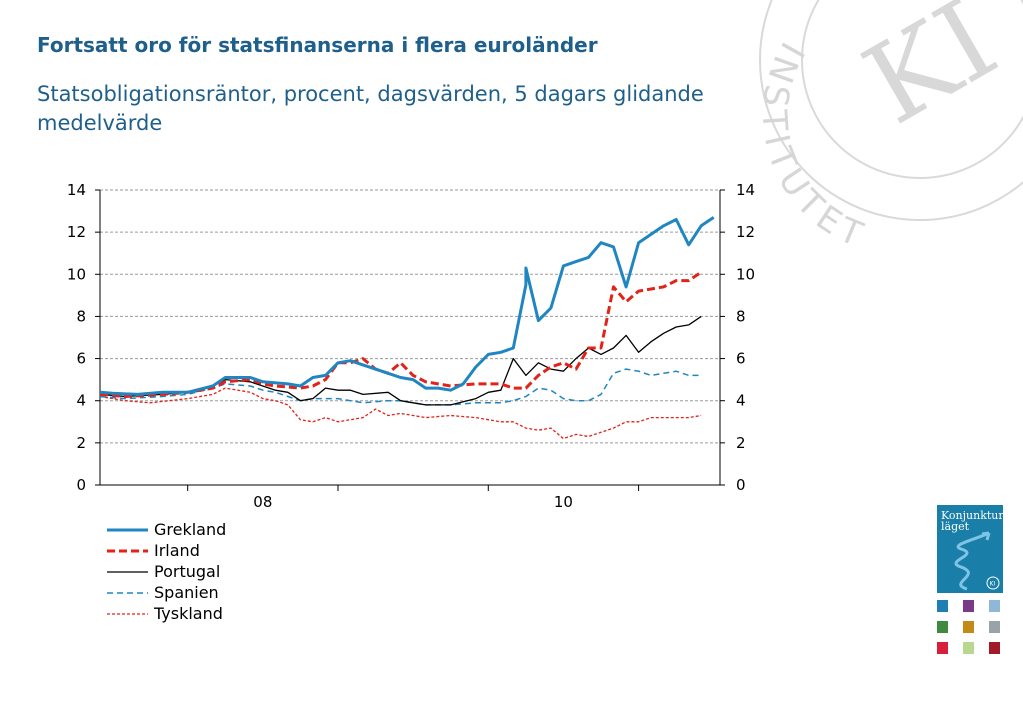 The image size is (1023, 708). What do you see at coordinates (190, 529) in the screenshot?
I see `legend-label-grekland: Grekland` at bounding box center [190, 529].